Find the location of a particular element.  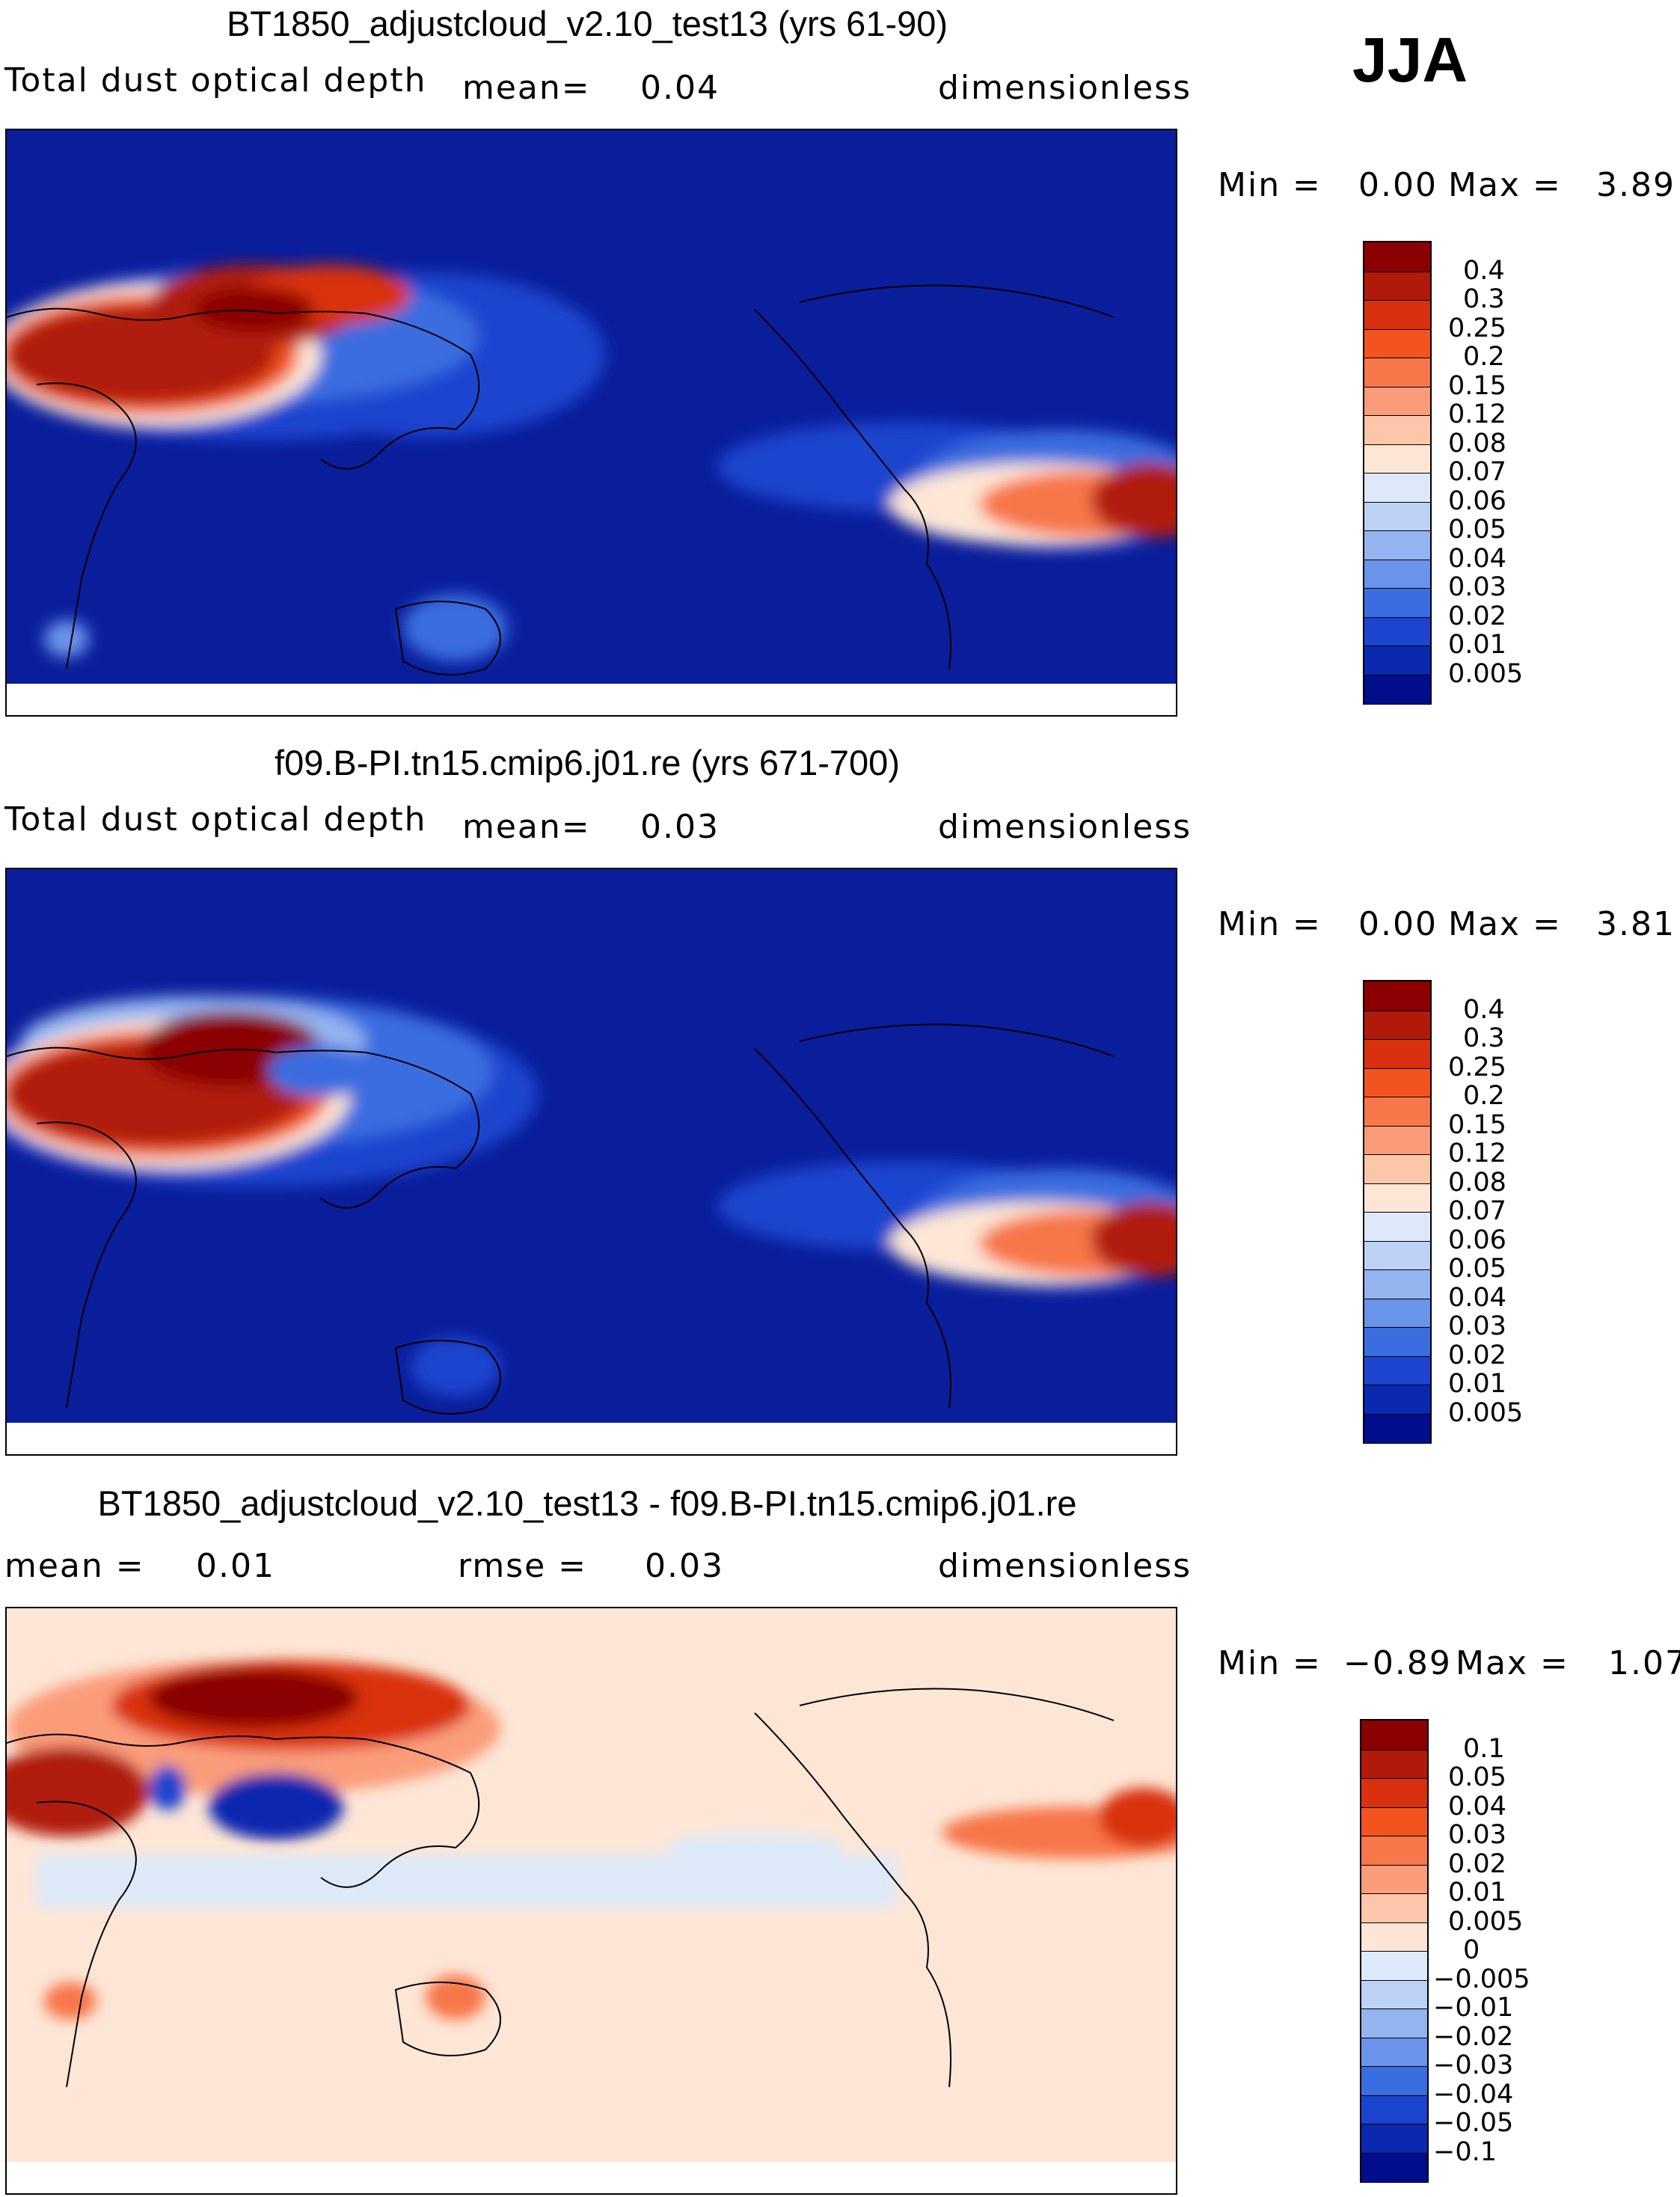

panel-2-max-value: 3.81 is located at coordinates (1636, 924).